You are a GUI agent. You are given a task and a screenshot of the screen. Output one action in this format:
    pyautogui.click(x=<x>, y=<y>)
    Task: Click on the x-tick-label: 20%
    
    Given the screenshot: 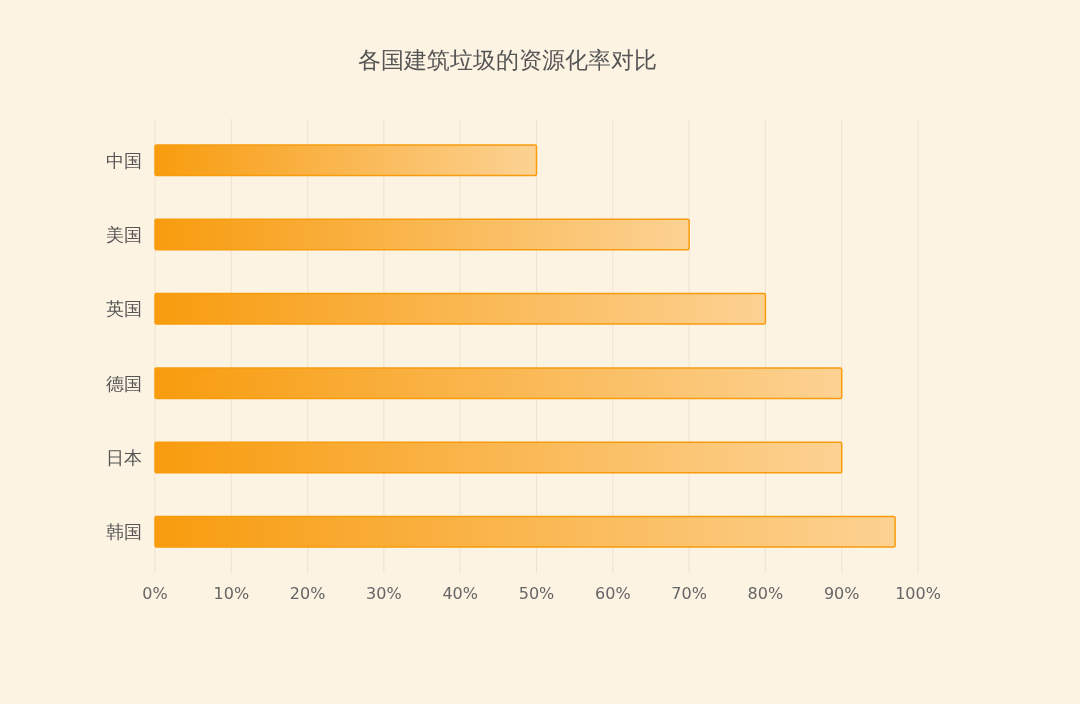 What is the action you would take?
    pyautogui.click(x=307, y=593)
    